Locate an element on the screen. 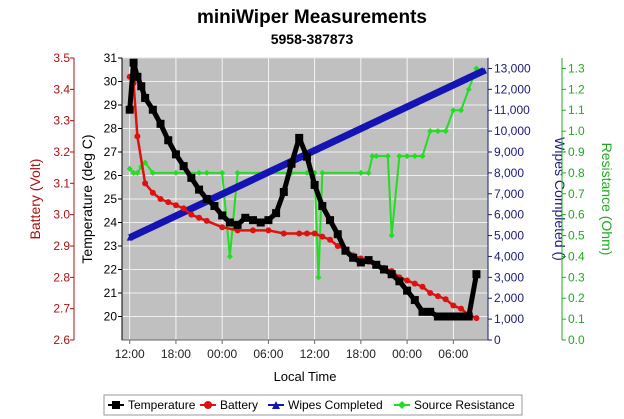 The width and height of the screenshot is (624, 419). battery-tick-label: 2.9 is located at coordinates (61, 246).